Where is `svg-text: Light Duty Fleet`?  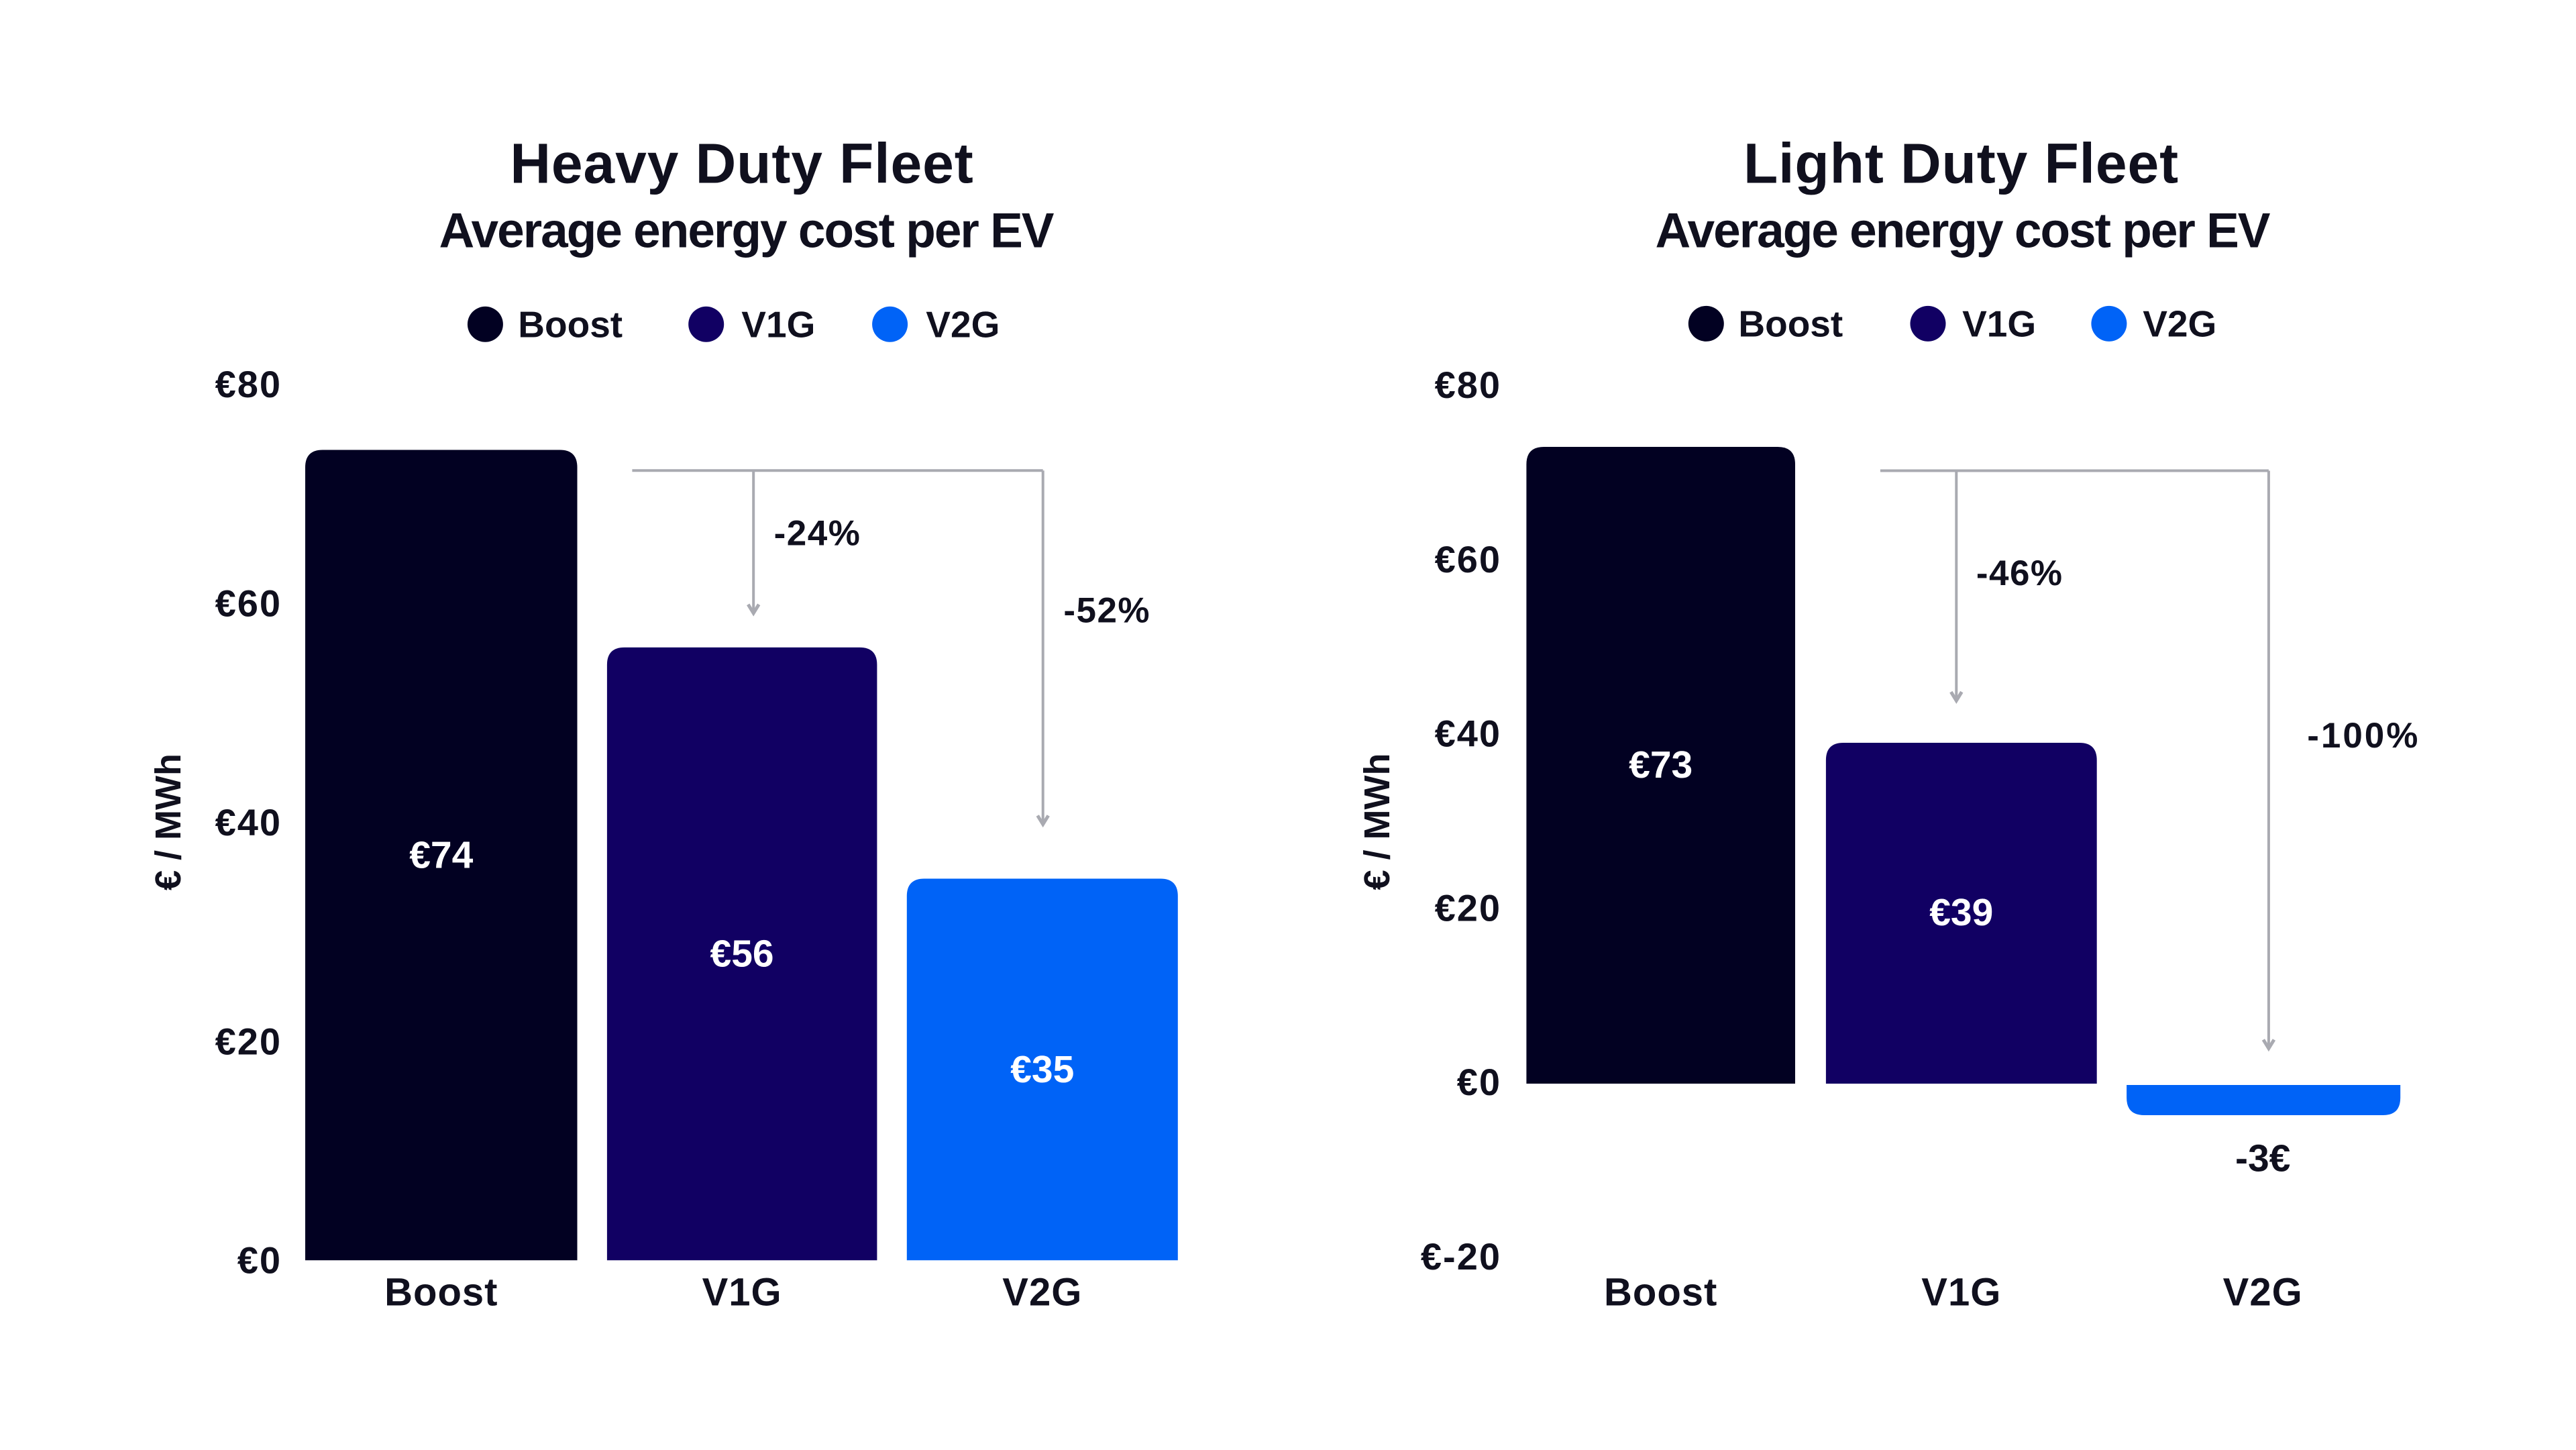
svg-text: Light Duty Fleet is located at coordinates (1961, 163).